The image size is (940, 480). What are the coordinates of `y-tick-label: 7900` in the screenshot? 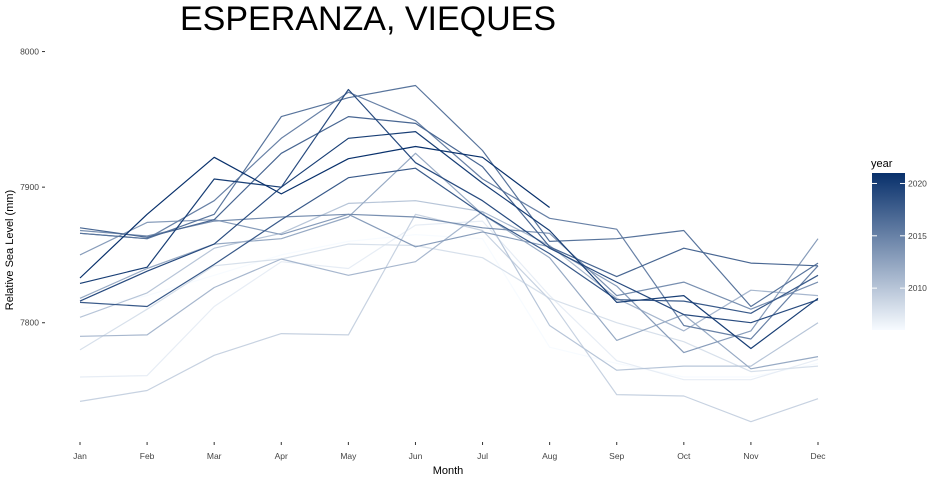 It's located at (29, 187).